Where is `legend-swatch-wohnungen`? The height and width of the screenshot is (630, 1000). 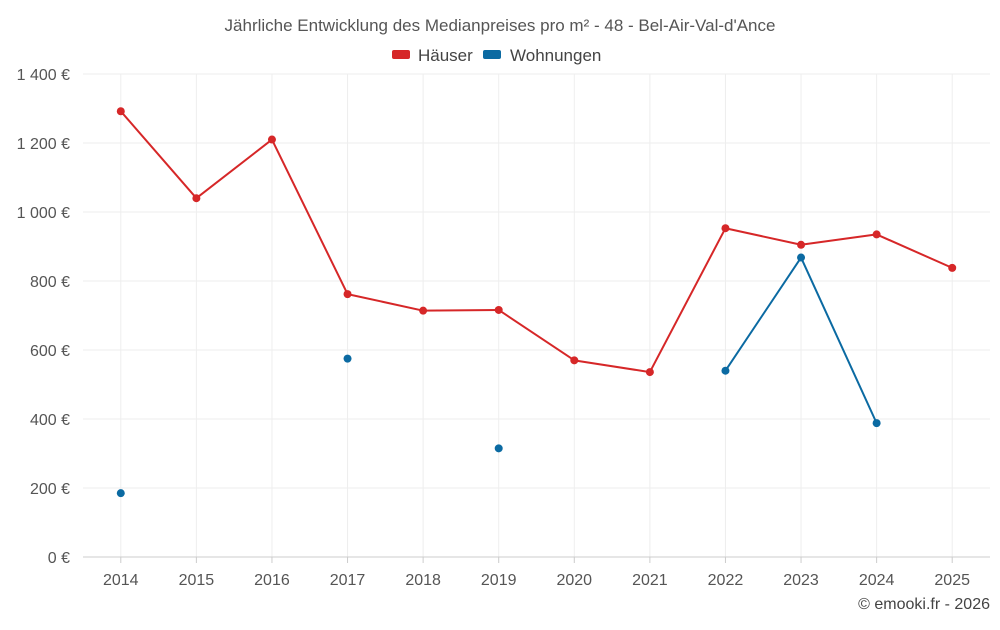
legend-swatch-wohnungen is located at coordinates (492, 54).